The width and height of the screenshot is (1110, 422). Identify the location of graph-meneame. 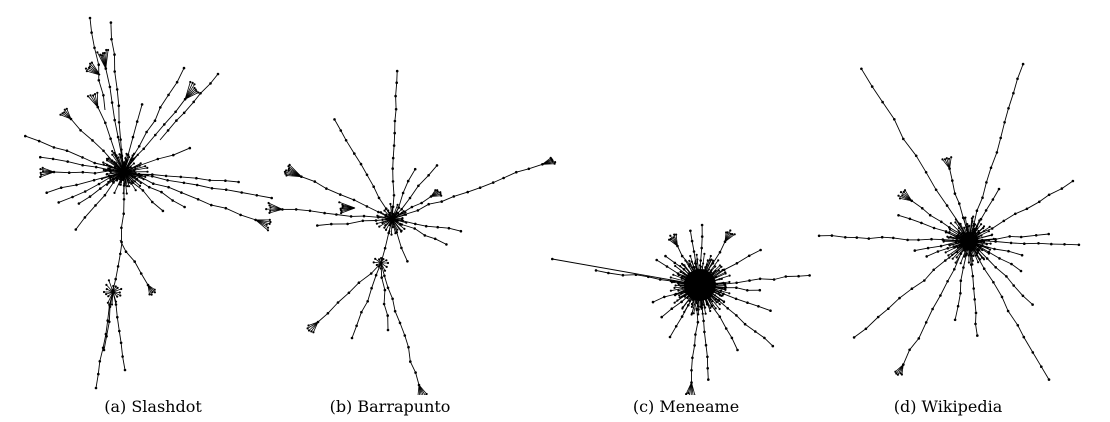
(681, 309).